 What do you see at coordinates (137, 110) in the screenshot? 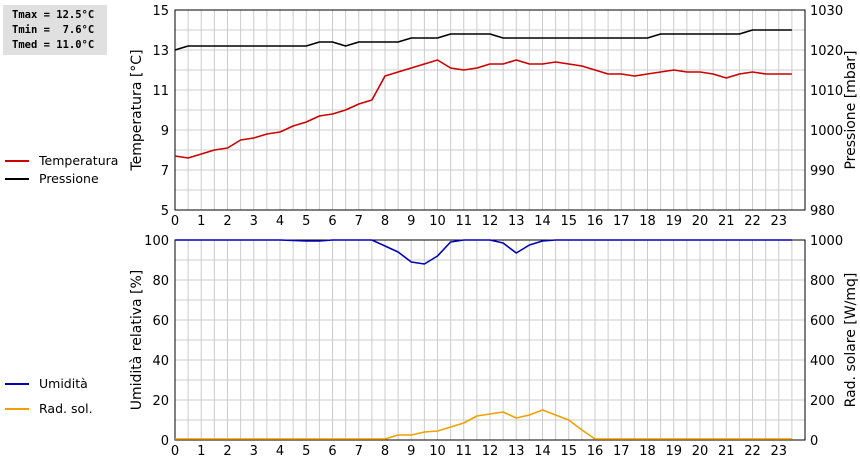
I see `y-axis-title-left: Temperatura [°C]` at bounding box center [137, 110].